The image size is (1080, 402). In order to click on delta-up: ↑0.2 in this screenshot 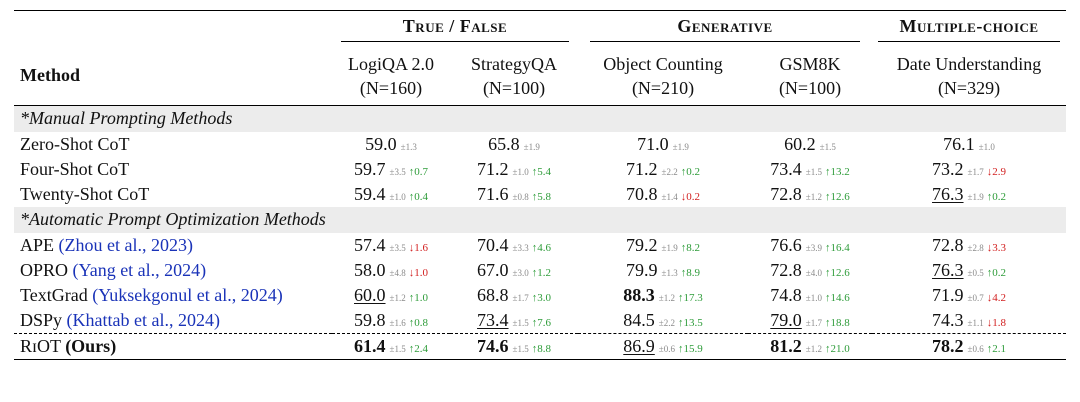, I will do `click(996, 196)`.